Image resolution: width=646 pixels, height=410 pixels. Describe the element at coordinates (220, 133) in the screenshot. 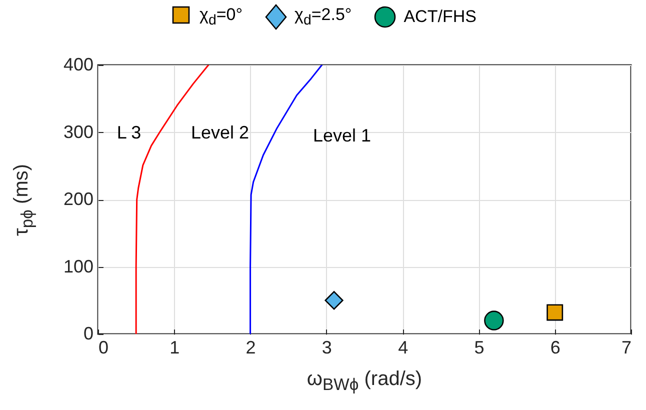

I see `annotation: Level 2` at that location.